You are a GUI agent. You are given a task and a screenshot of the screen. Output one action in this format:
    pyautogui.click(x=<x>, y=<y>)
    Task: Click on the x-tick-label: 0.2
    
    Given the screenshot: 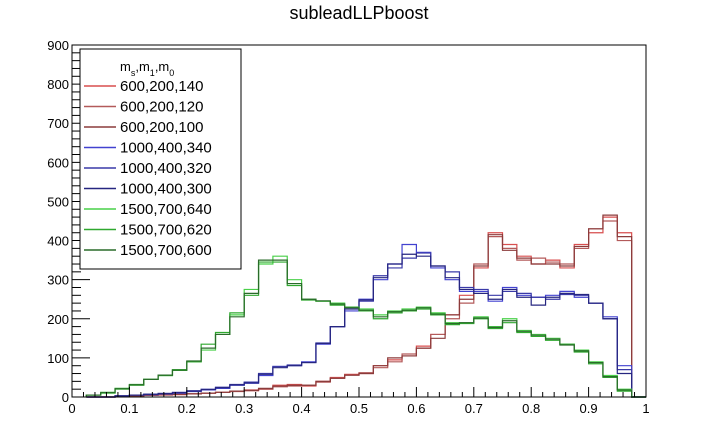 What is the action you would take?
    pyautogui.click(x=187, y=408)
    